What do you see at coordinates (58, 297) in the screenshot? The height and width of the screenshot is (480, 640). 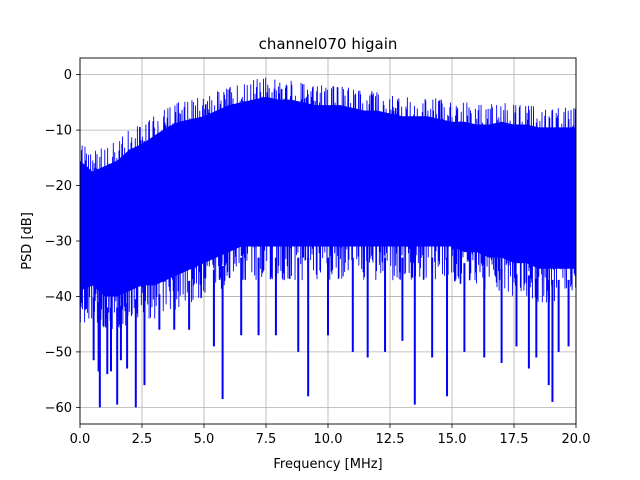 I see `y-tick-label: −40` at bounding box center [58, 297].